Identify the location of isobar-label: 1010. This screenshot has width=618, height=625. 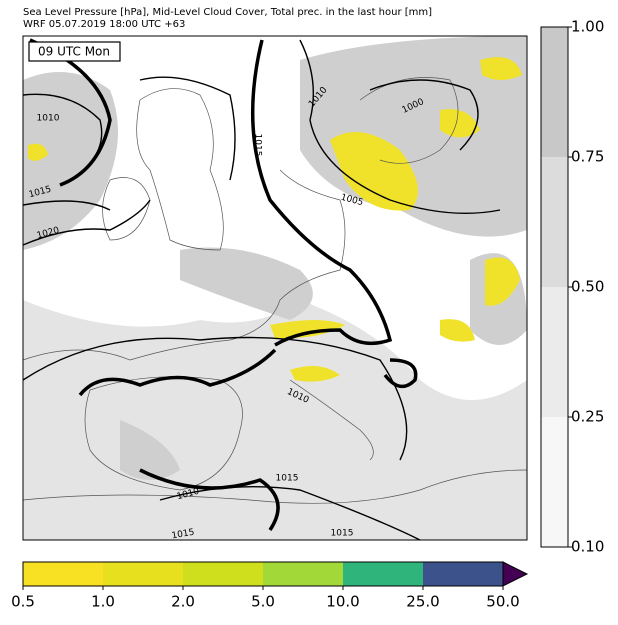
(48, 119).